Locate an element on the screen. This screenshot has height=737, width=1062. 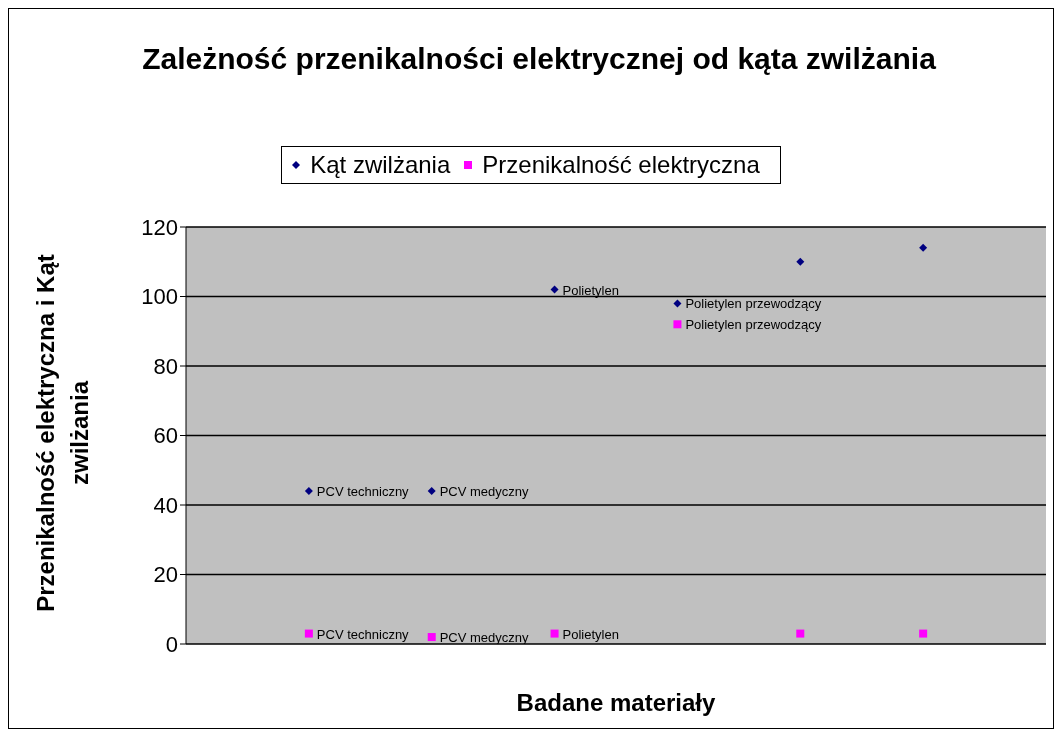
y-tick-label: 40 is located at coordinates (165, 505).